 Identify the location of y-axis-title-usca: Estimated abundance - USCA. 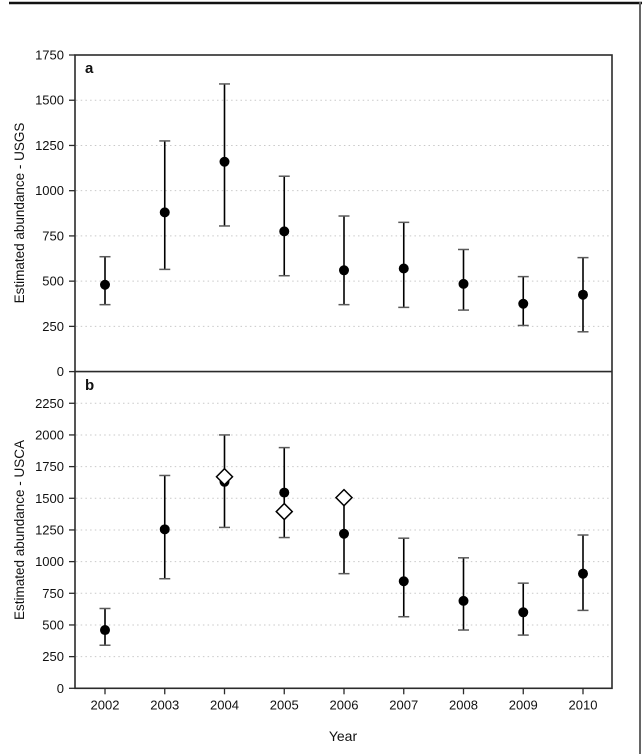
(19, 530).